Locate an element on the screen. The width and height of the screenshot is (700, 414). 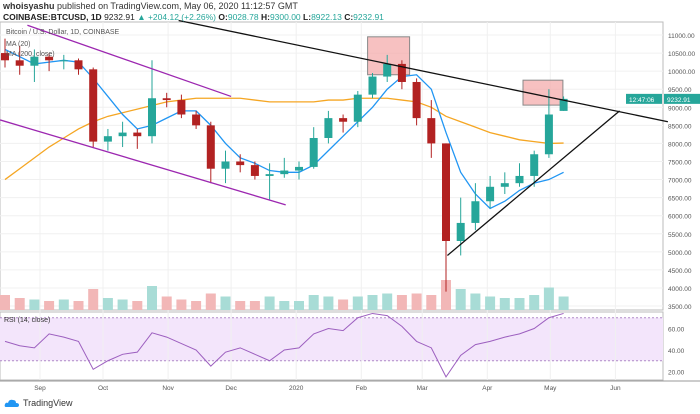
price-tick-label: 3500.00 is located at coordinates (680, 307).